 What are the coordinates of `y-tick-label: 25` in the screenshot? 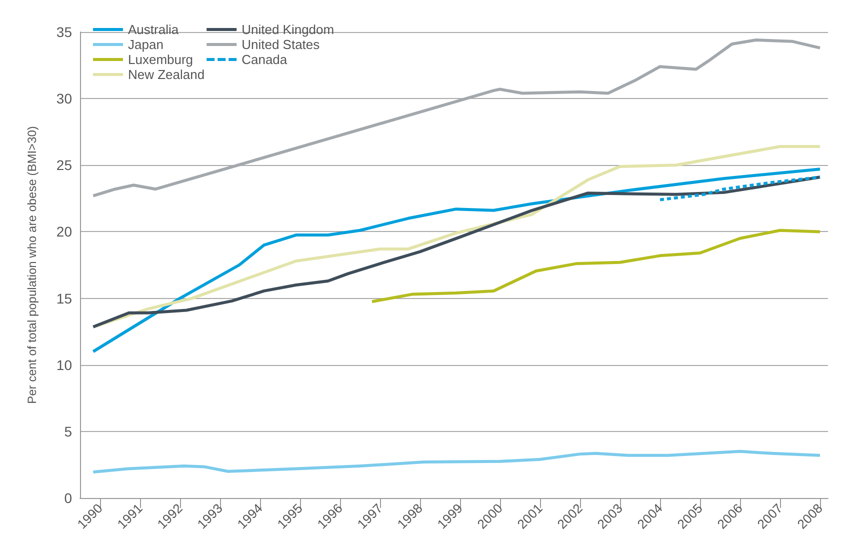 It's located at (64, 165).